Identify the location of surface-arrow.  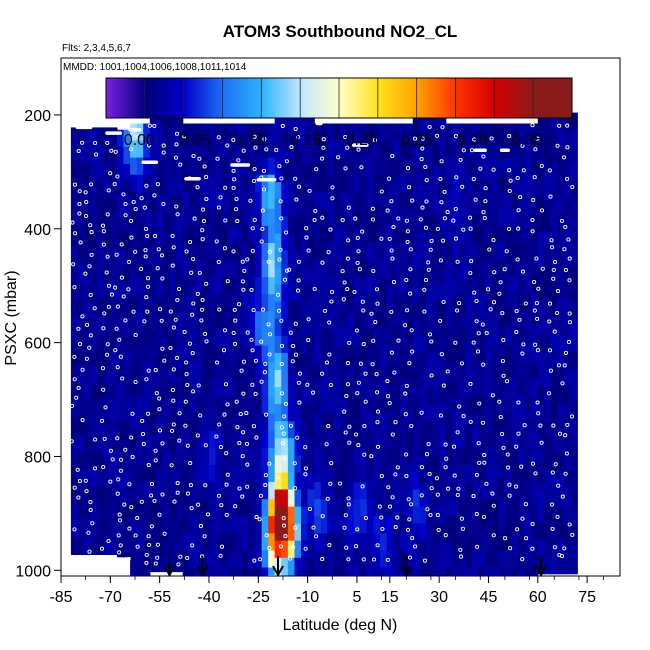
(406, 567).